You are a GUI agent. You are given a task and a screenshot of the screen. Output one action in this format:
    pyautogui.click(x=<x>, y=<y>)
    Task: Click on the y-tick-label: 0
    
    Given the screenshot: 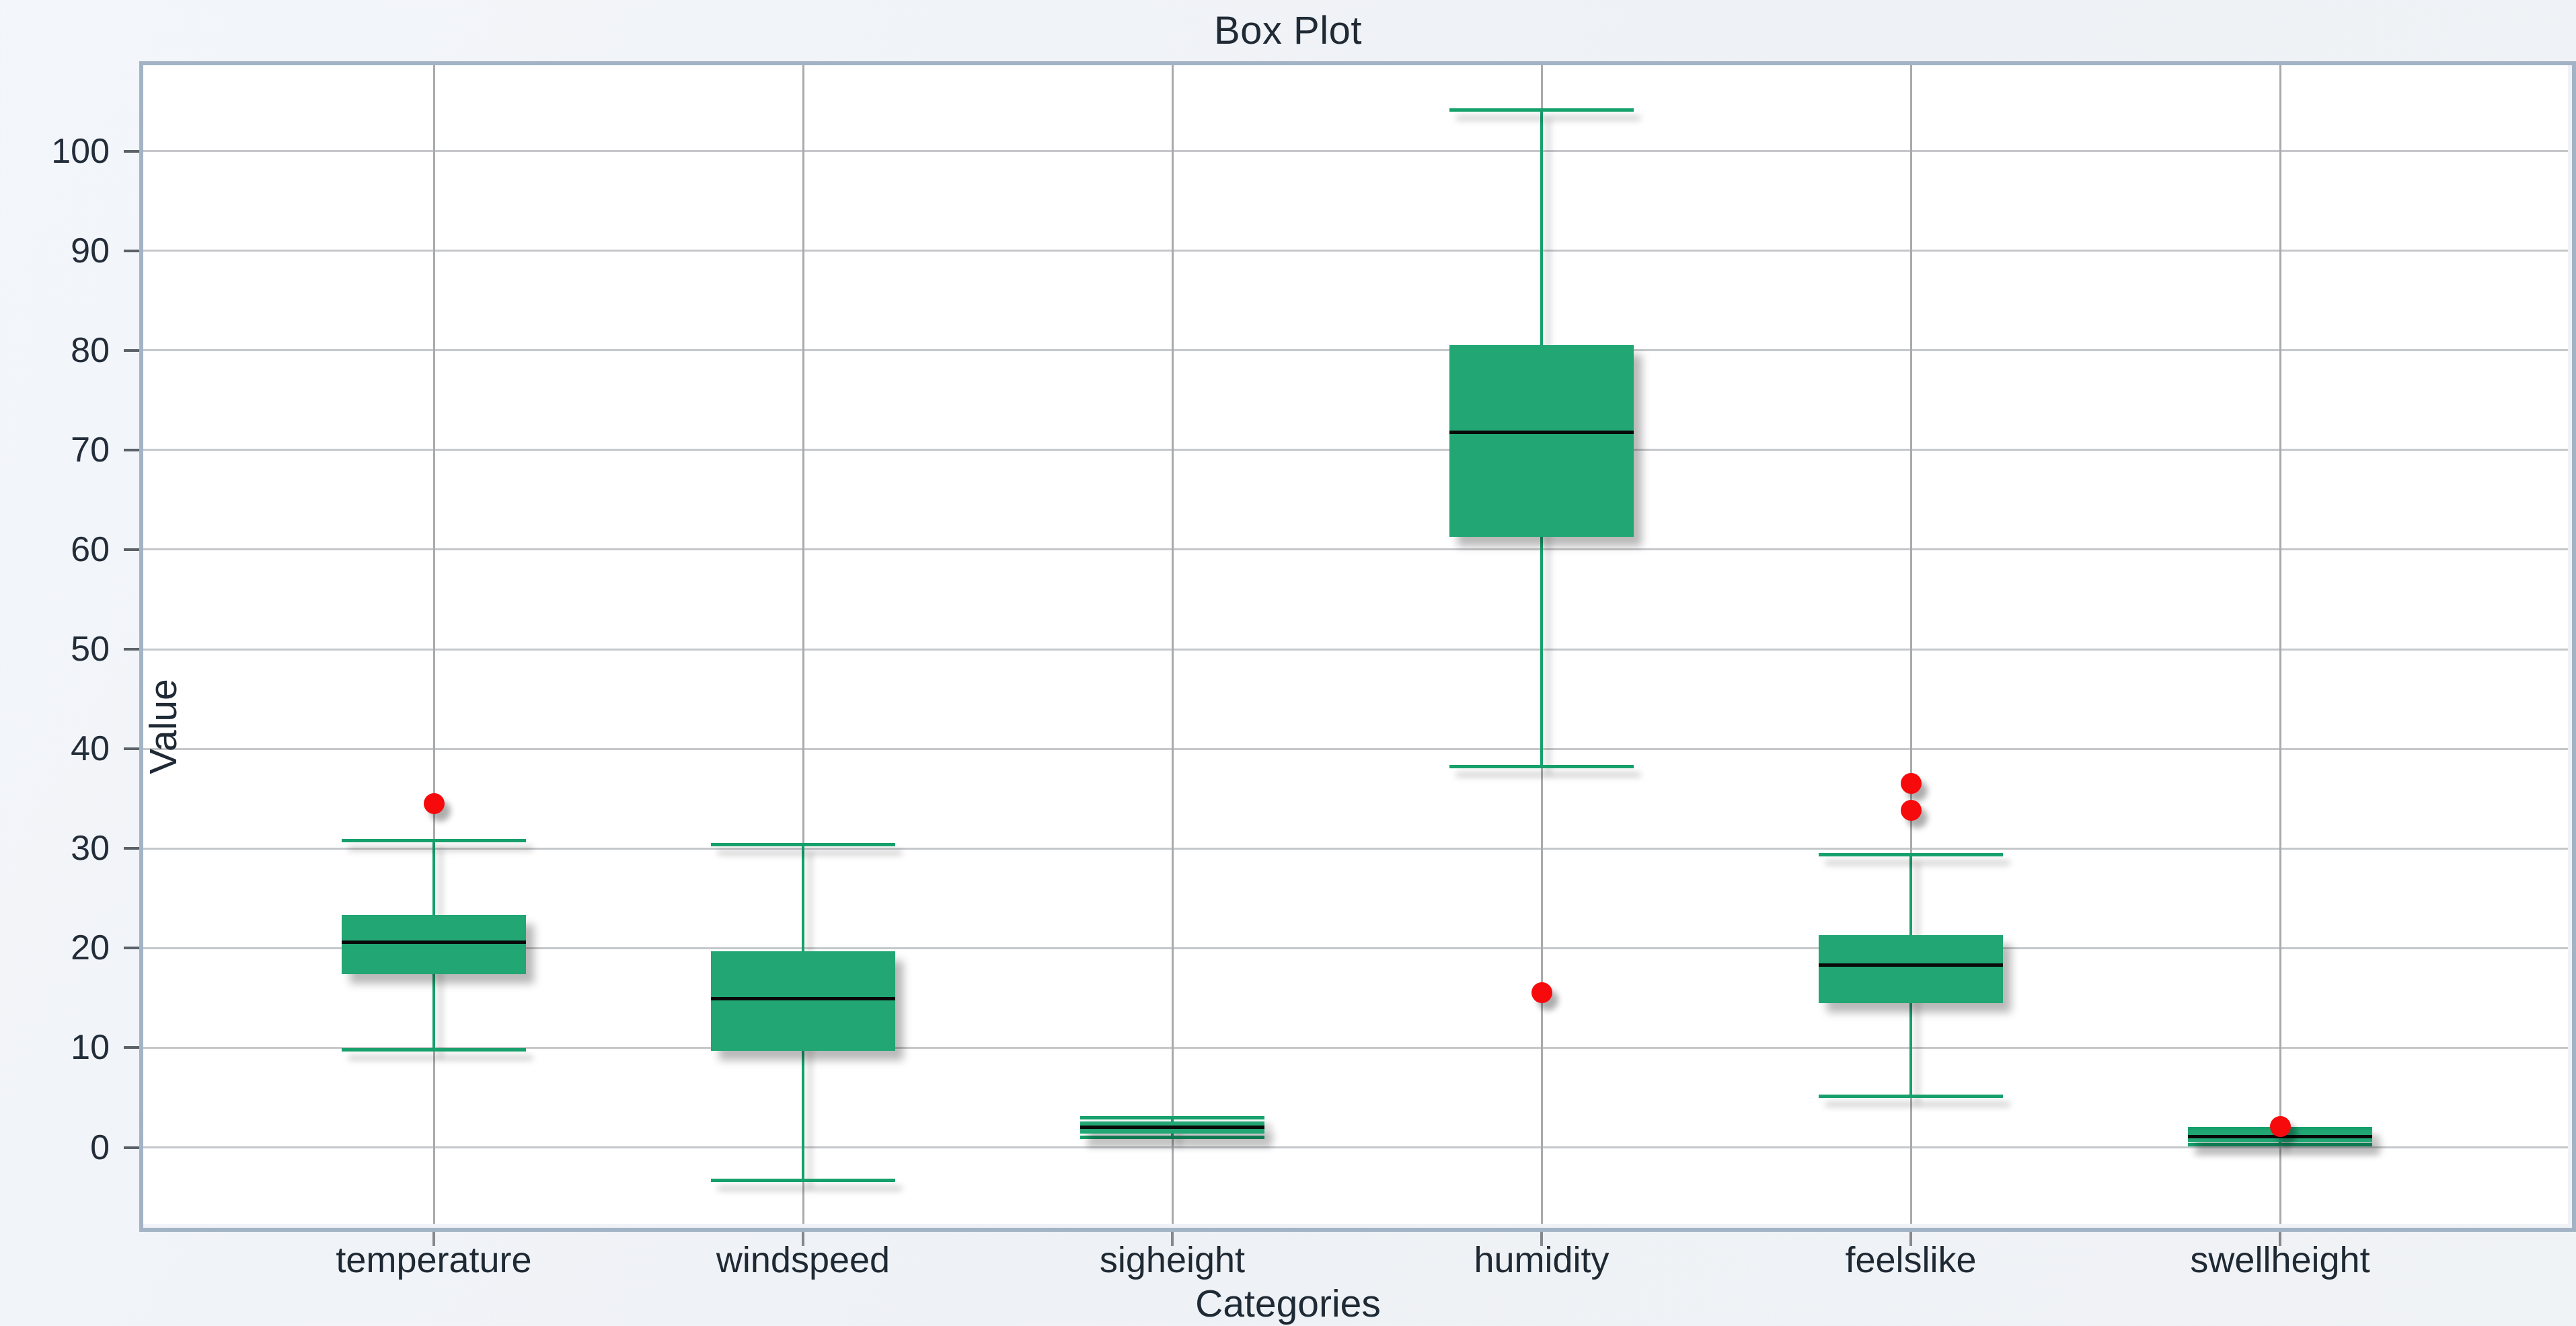 What is the action you would take?
    pyautogui.click(x=100, y=1147)
    